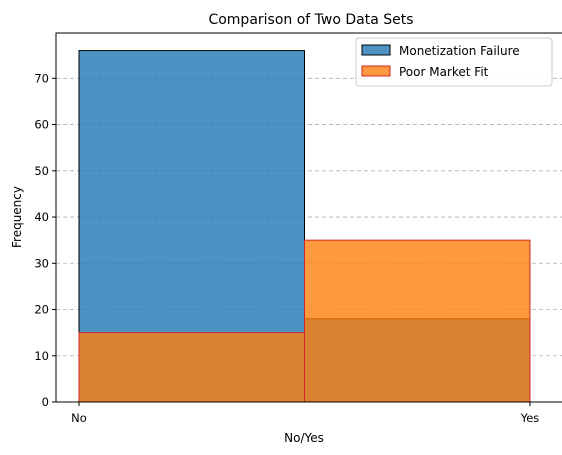 The height and width of the screenshot is (455, 562). I want to click on legend-label: Poor Market Fit, so click(444, 72).